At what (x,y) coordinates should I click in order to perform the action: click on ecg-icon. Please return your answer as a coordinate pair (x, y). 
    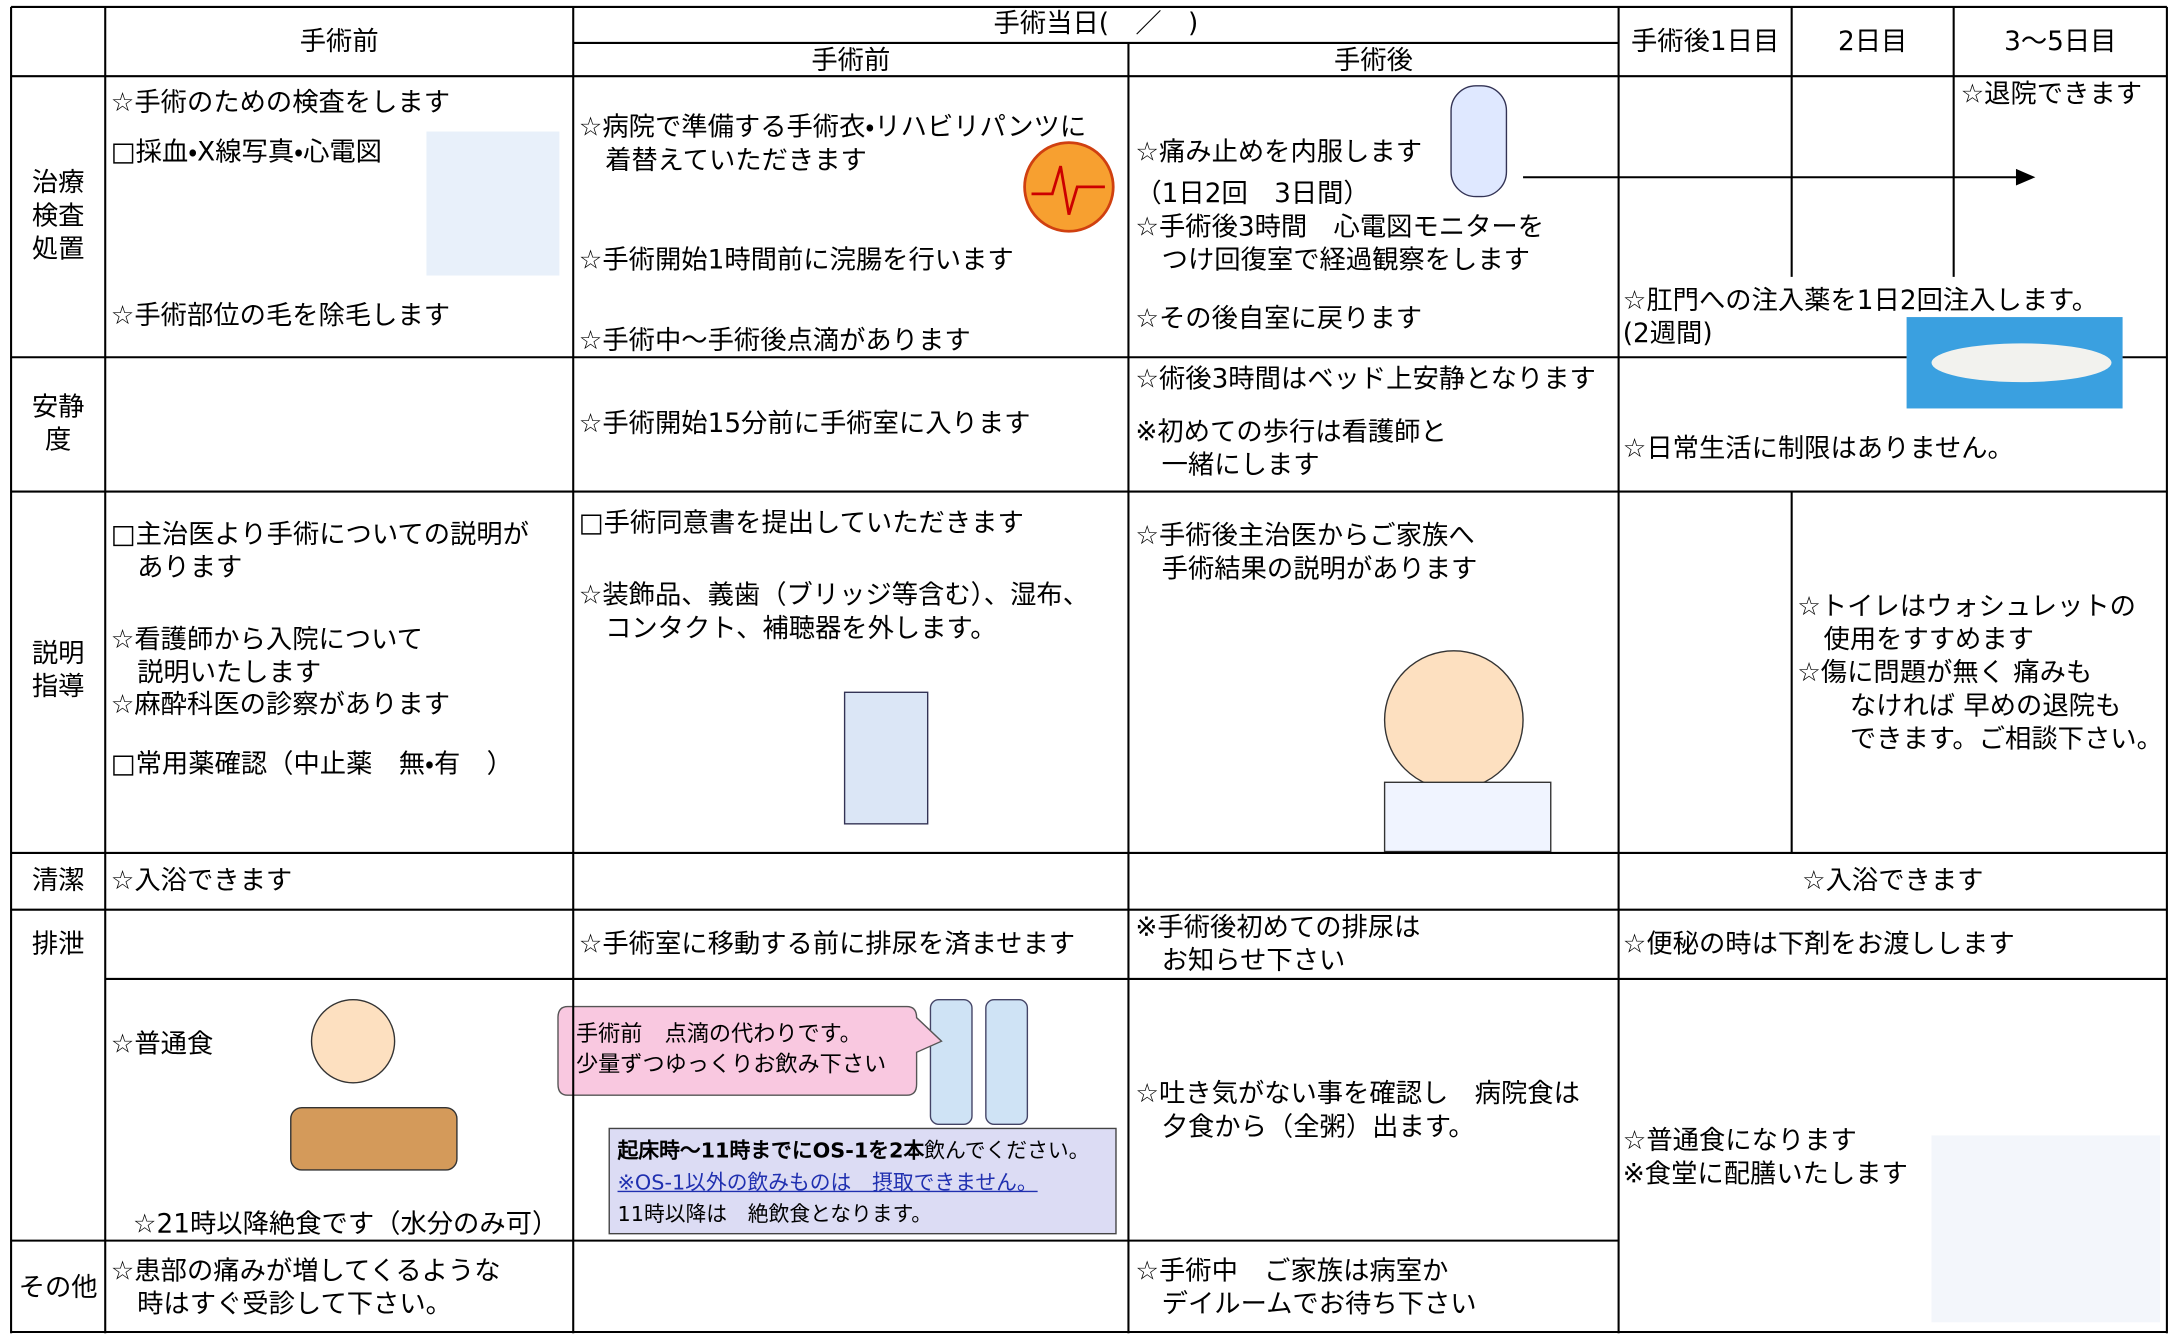
    Looking at the image, I should click on (1069, 187).